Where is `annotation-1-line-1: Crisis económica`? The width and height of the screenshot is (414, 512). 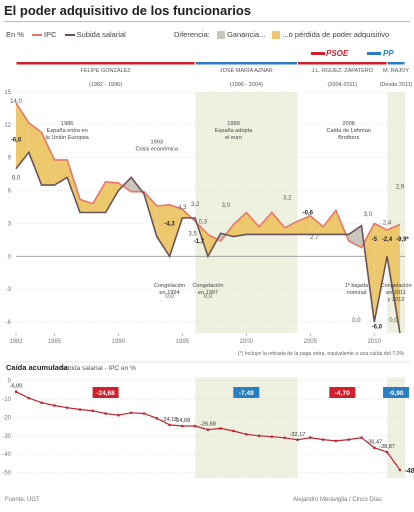 annotation-1-line-1: Crisis económica is located at coordinates (156, 149).